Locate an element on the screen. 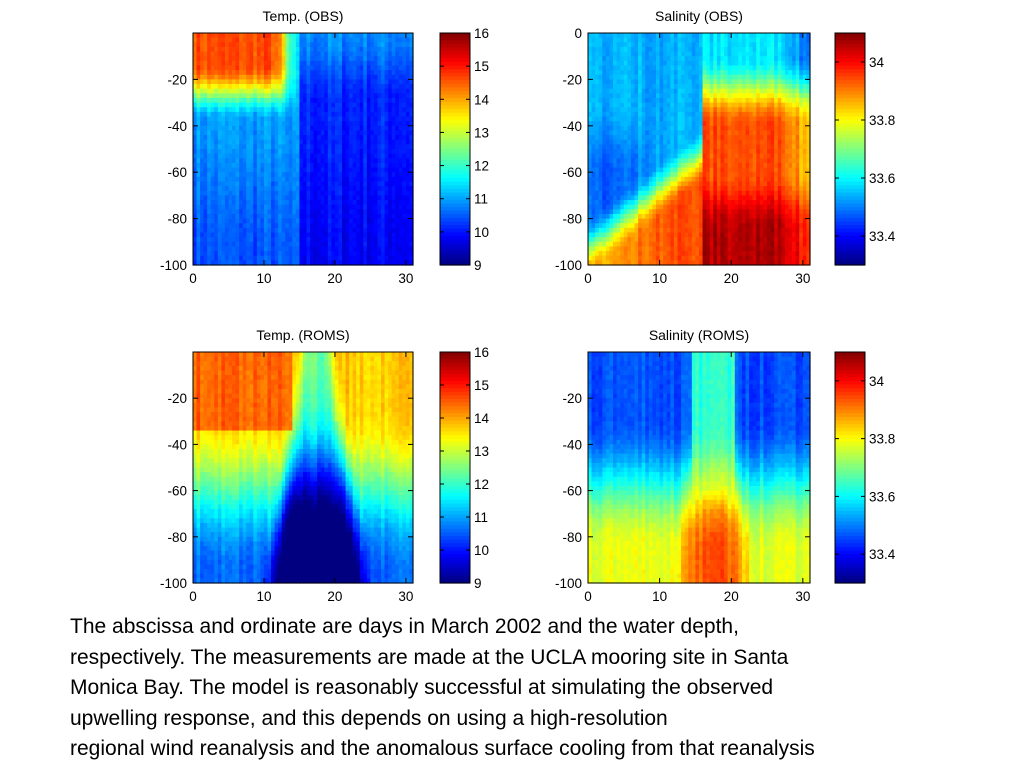 This screenshot has width=1024, height=768. panel-title: Salinity (OBS) is located at coordinates (699, 16).